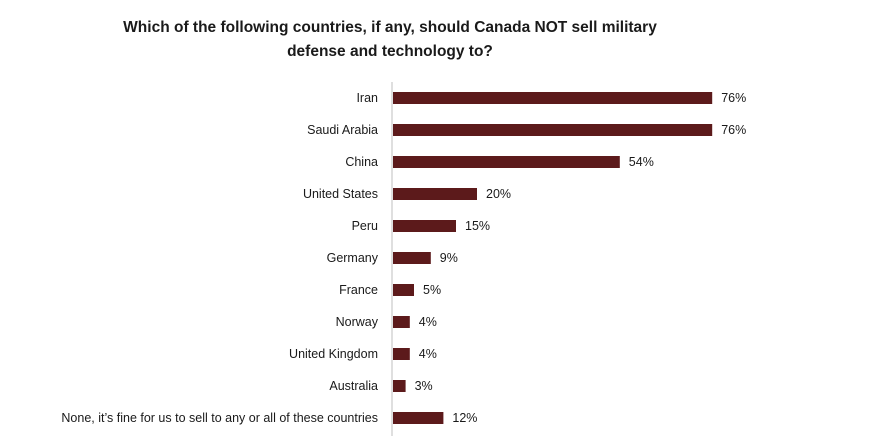  Describe the element at coordinates (353, 386) in the screenshot. I see `category-label: Australia` at that location.